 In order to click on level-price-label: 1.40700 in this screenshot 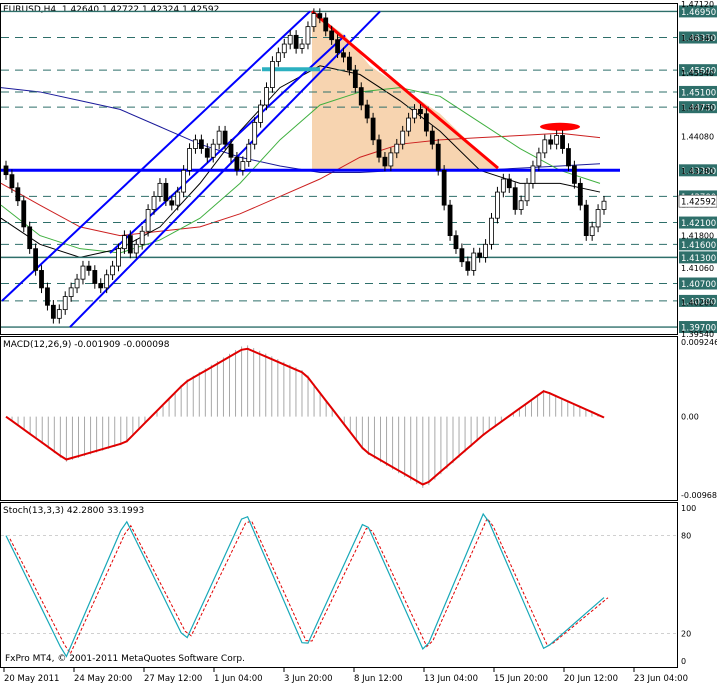, I will do `click(698, 285)`.